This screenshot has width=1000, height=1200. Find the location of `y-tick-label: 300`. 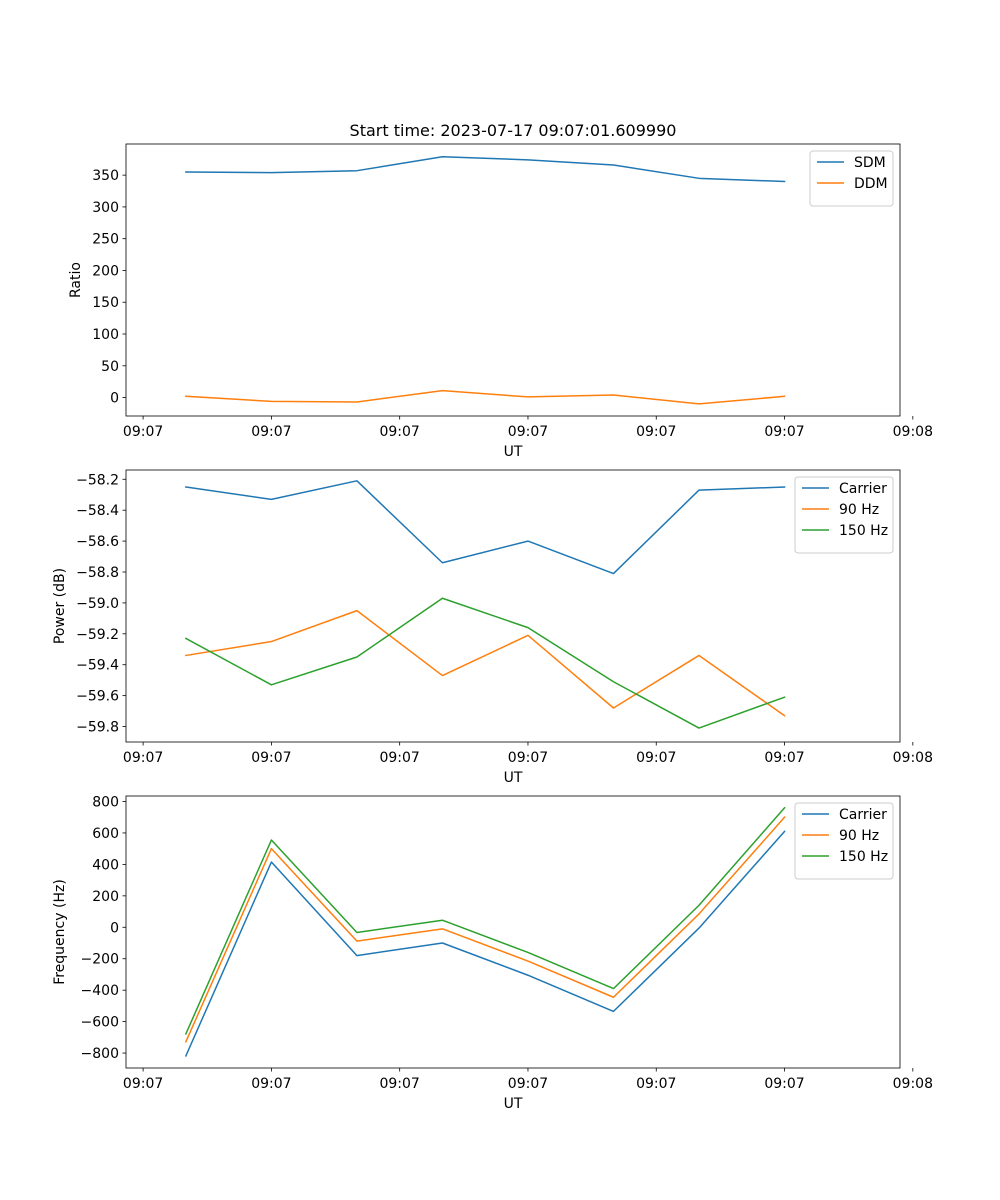

y-tick-label: 300 is located at coordinates (105, 208).